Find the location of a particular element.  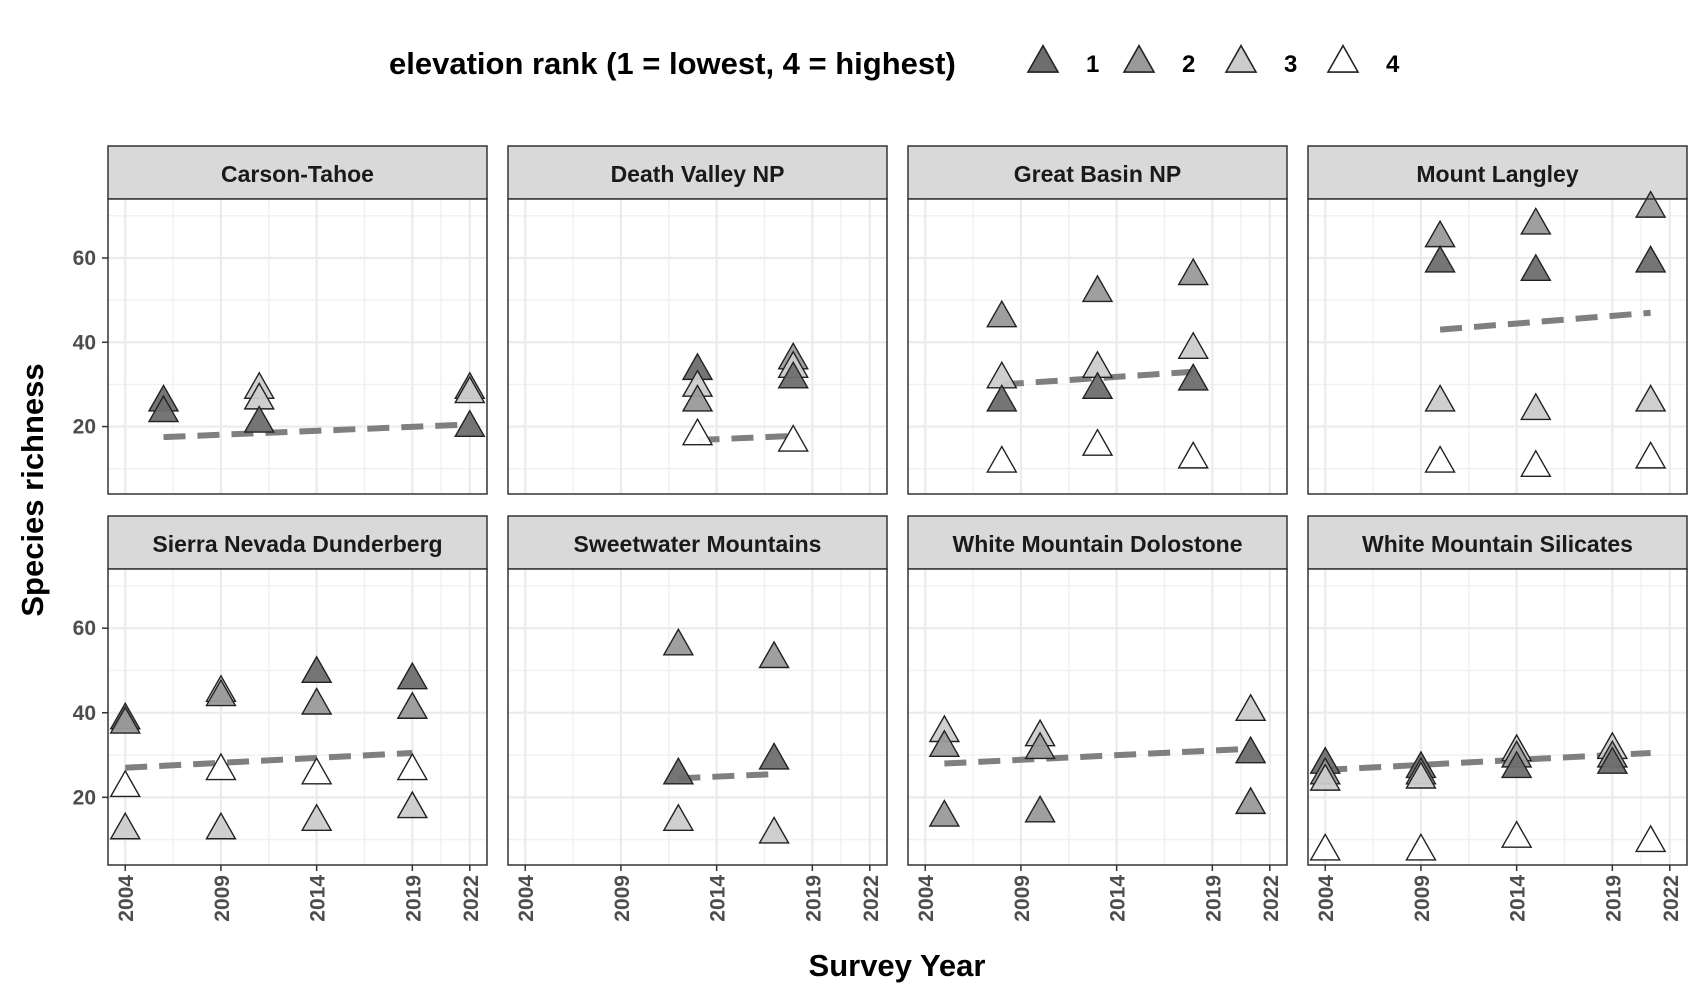

panel-title: Sierra Nevada Dunderberg is located at coordinates (297, 544).